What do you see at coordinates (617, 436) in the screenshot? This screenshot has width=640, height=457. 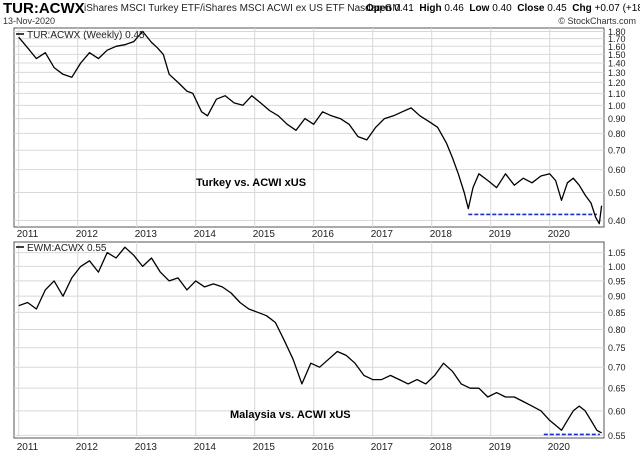 I see `y-tick-label: 0.55` at bounding box center [617, 436].